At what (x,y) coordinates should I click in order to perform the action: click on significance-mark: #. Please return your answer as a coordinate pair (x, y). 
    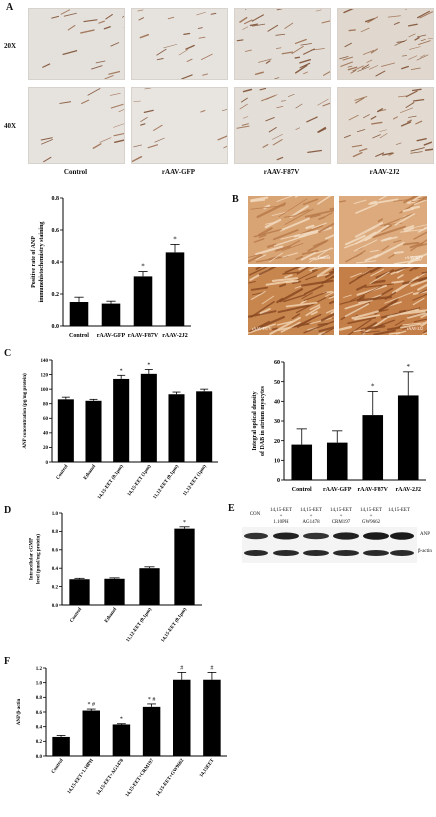
    Looking at the image, I should click on (181, 668).